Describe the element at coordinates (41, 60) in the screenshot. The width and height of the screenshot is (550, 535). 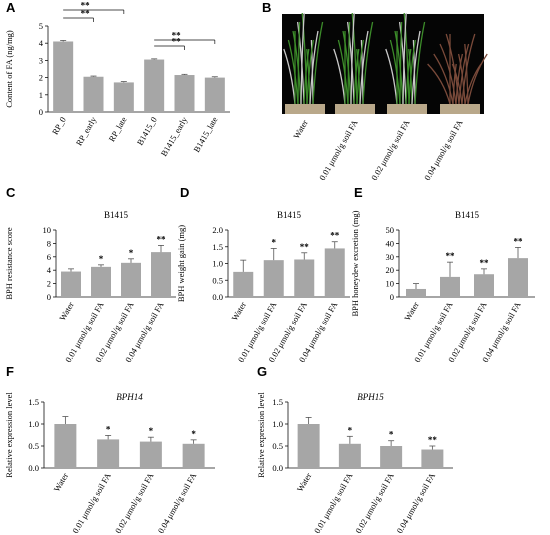
I see `y-tick-label: 3` at that location.